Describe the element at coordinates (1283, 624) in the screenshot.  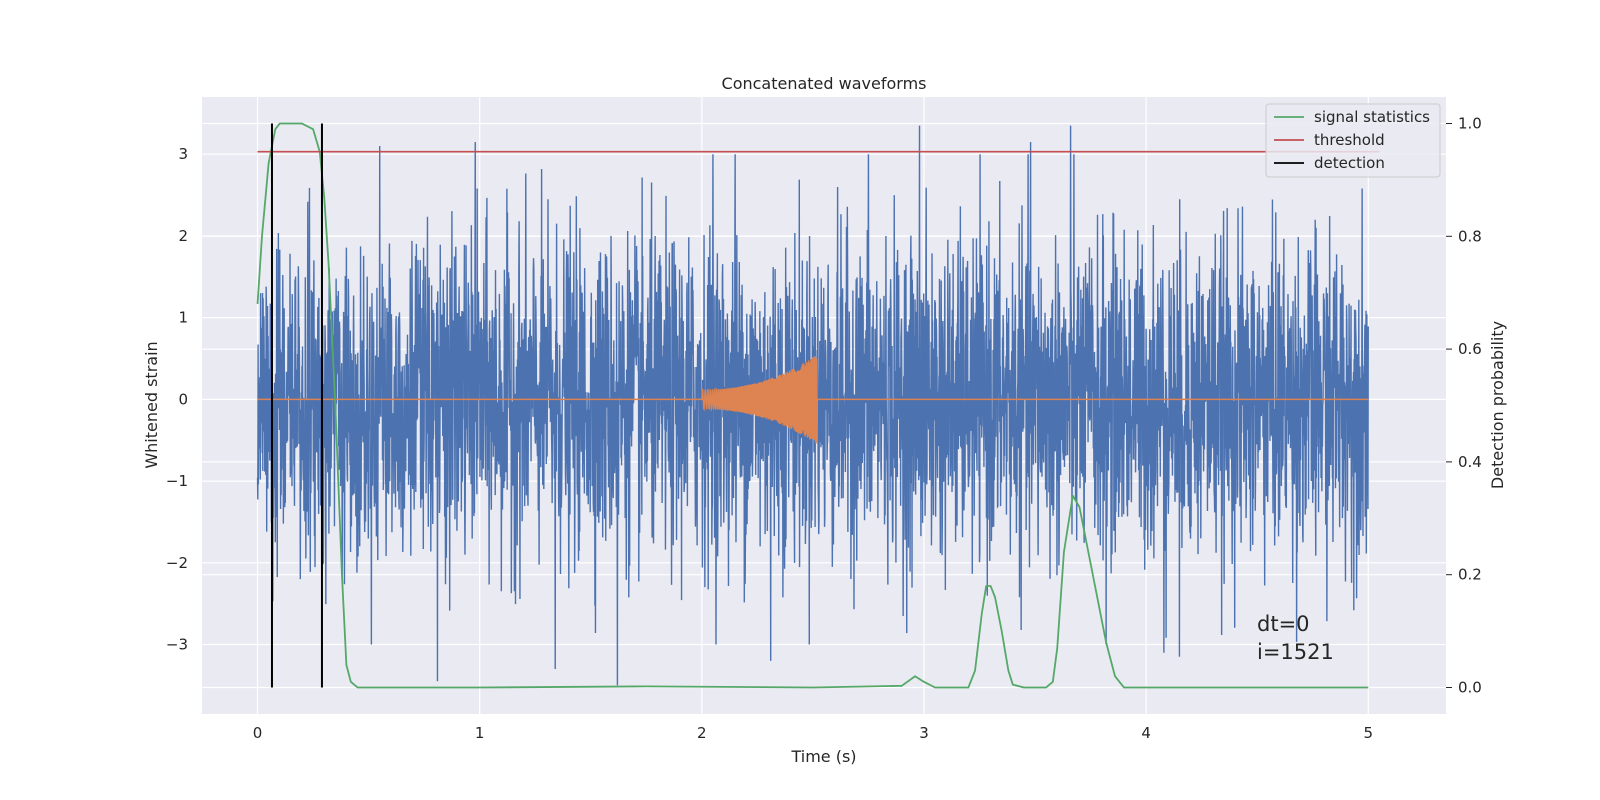
I see `annotation-dt: dt=0` at that location.